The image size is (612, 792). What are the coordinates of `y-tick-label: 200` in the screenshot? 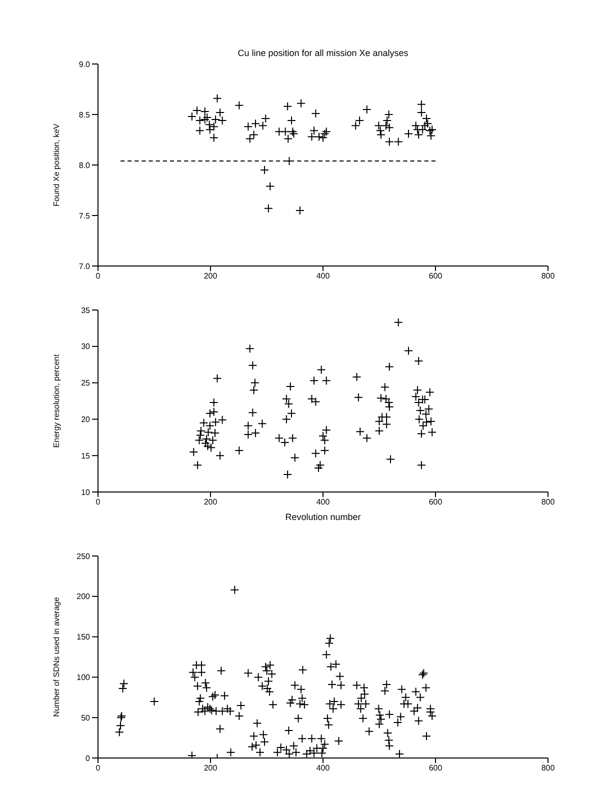 It's located at (83, 597).